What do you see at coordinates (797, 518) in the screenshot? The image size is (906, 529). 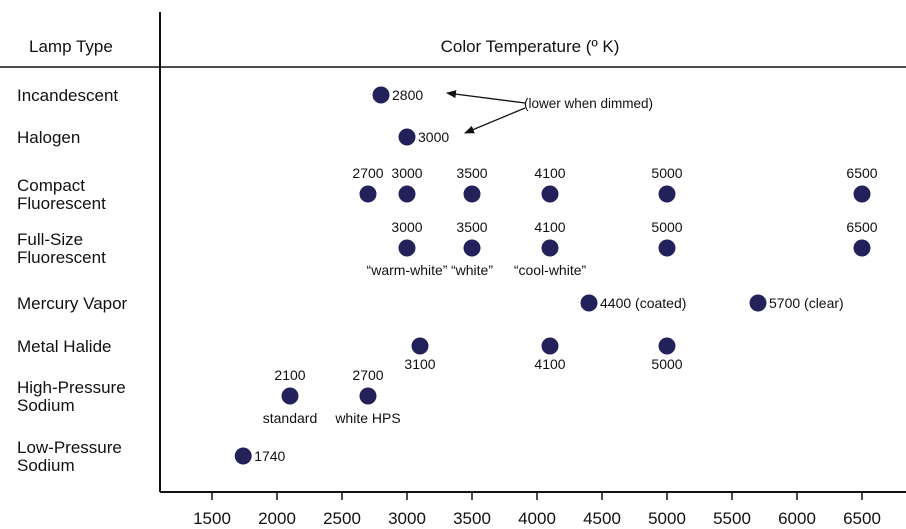 I see `x-tick-label: 6000` at bounding box center [797, 518].